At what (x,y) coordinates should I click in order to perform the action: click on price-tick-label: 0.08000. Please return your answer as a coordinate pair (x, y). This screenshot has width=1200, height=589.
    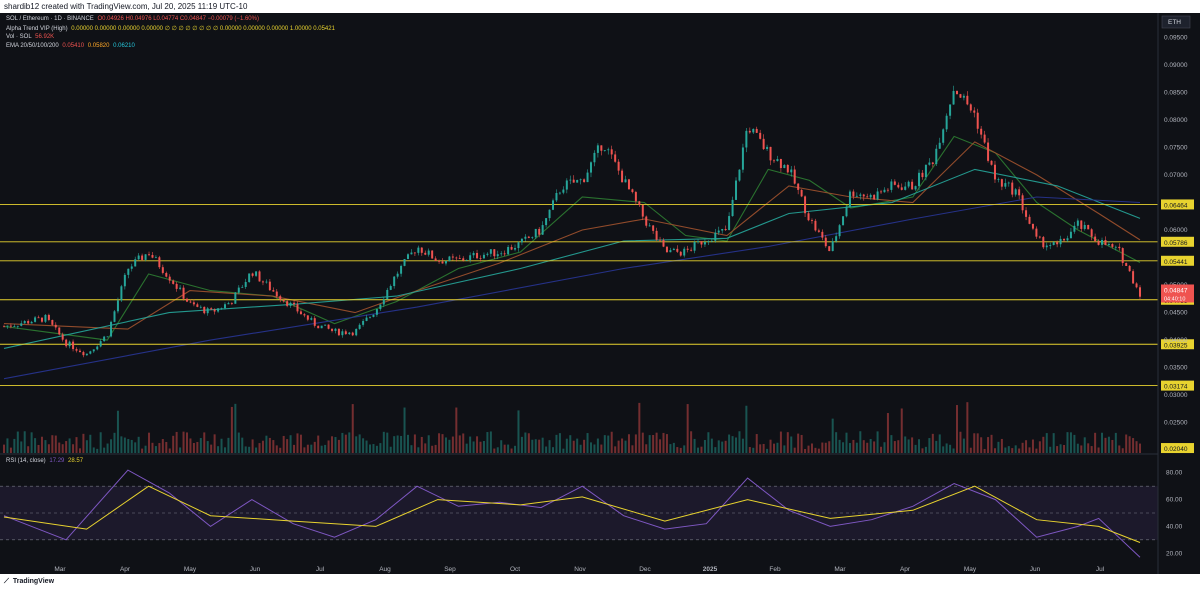
    Looking at the image, I should click on (1176, 120).